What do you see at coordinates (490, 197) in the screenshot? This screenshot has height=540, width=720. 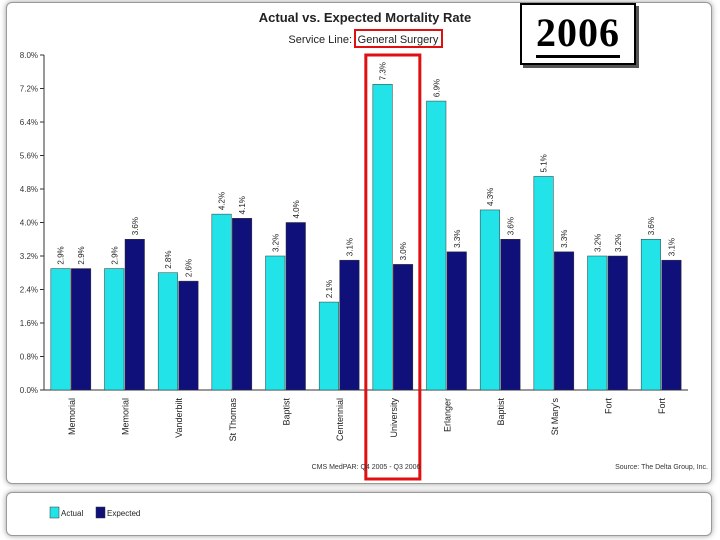 I see `data-label-actual-8: 4.3%` at bounding box center [490, 197].